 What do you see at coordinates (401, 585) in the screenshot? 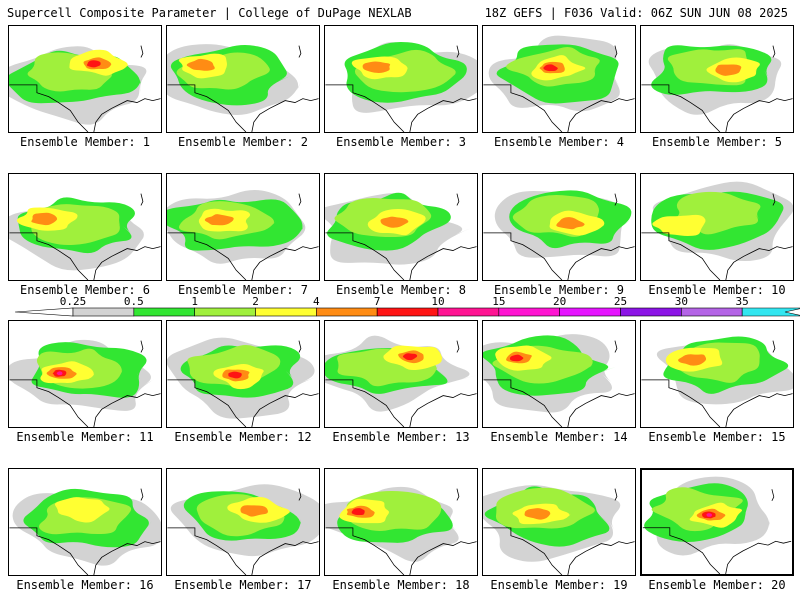
I see `ensemble-member-label: Ensemble Member: 18` at bounding box center [401, 585].